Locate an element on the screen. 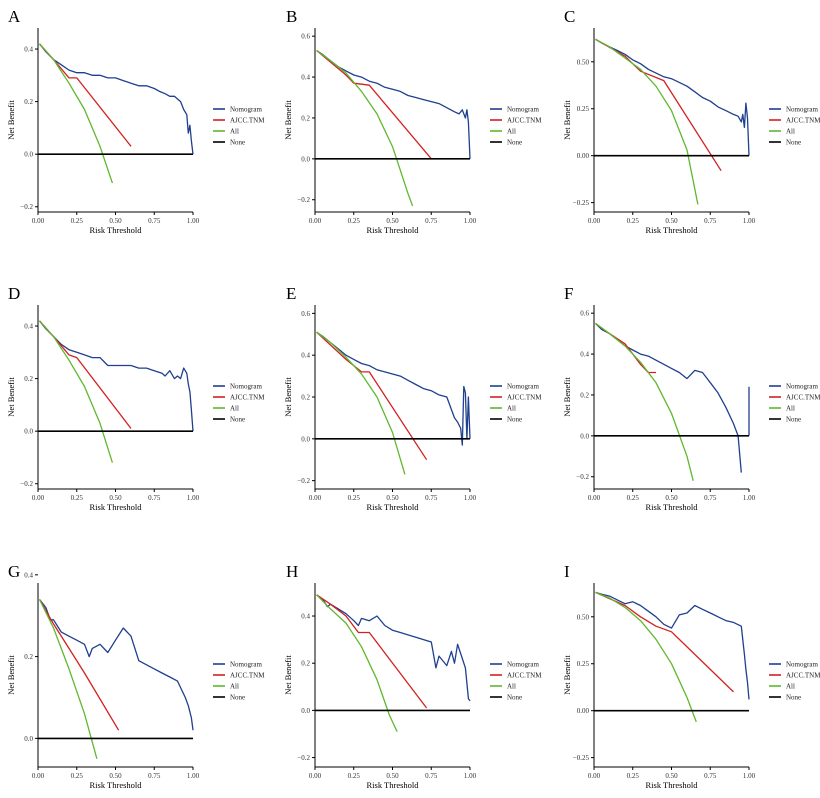 This screenshot has height=798, width=820. panel-letter: F is located at coordinates (568, 293).